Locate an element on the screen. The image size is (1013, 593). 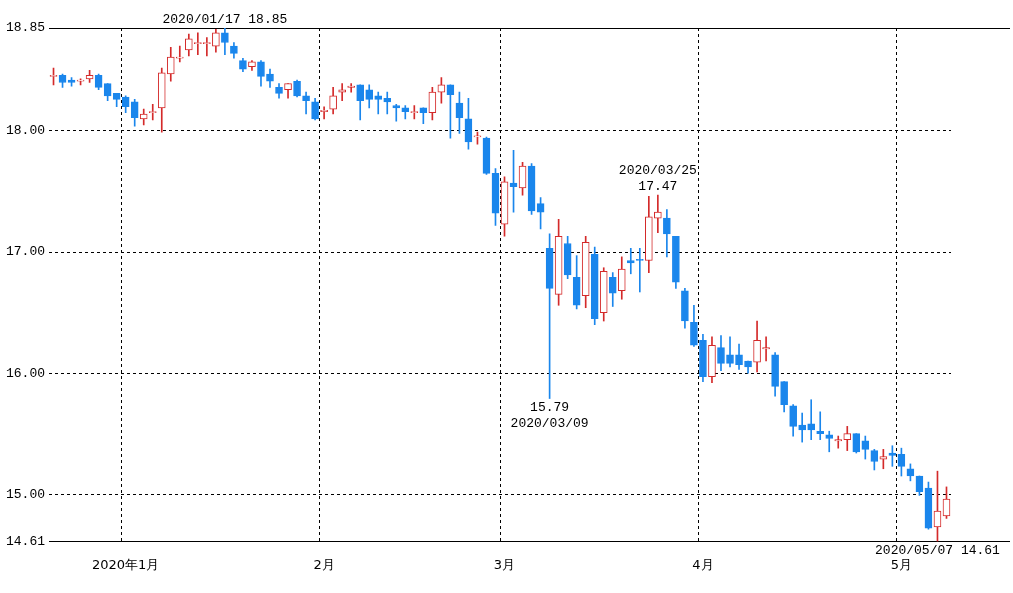
y-tick-label: 14.61 is located at coordinates (25, 541).